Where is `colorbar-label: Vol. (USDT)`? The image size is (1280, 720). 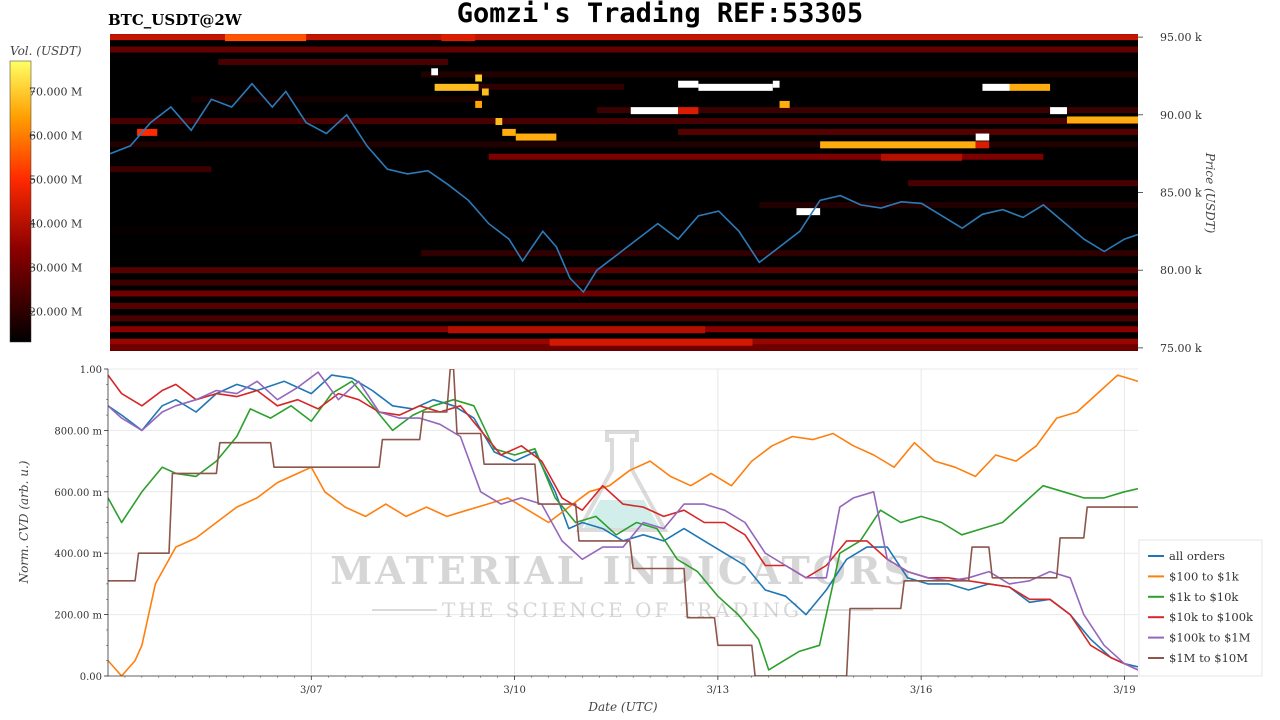
colorbar-label: Vol. (USDT) is located at coordinates (46, 51).